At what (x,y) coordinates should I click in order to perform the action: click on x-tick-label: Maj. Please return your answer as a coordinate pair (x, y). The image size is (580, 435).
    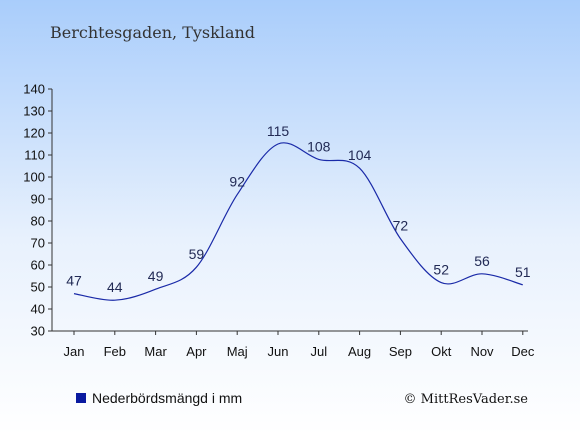
    Looking at the image, I should click on (237, 351).